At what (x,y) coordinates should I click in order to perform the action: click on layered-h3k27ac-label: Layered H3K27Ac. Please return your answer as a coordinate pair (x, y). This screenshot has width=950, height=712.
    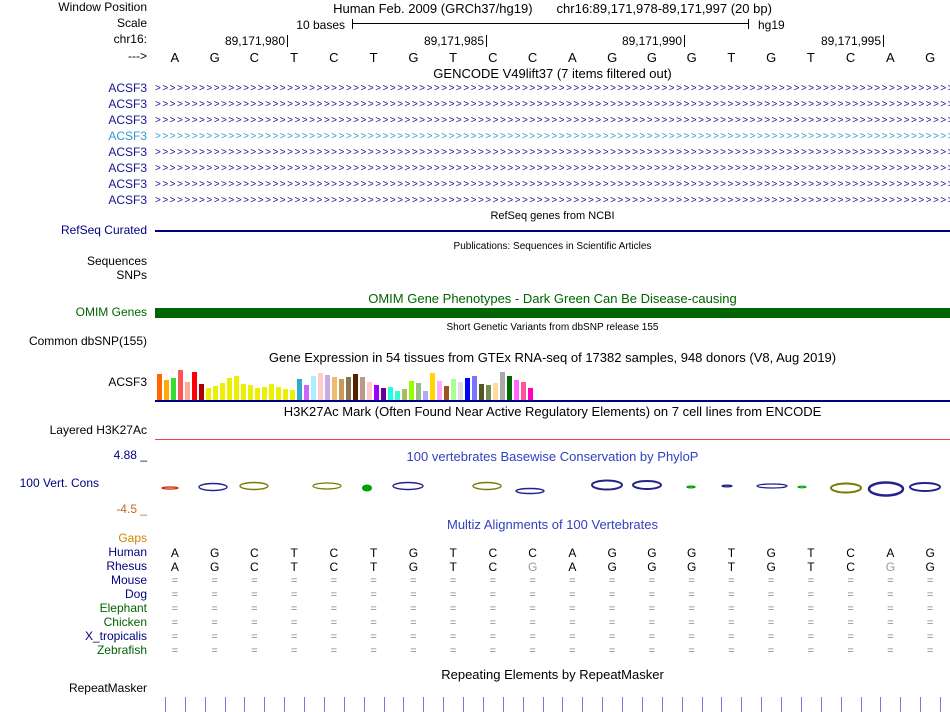
    Looking at the image, I should click on (98, 431).